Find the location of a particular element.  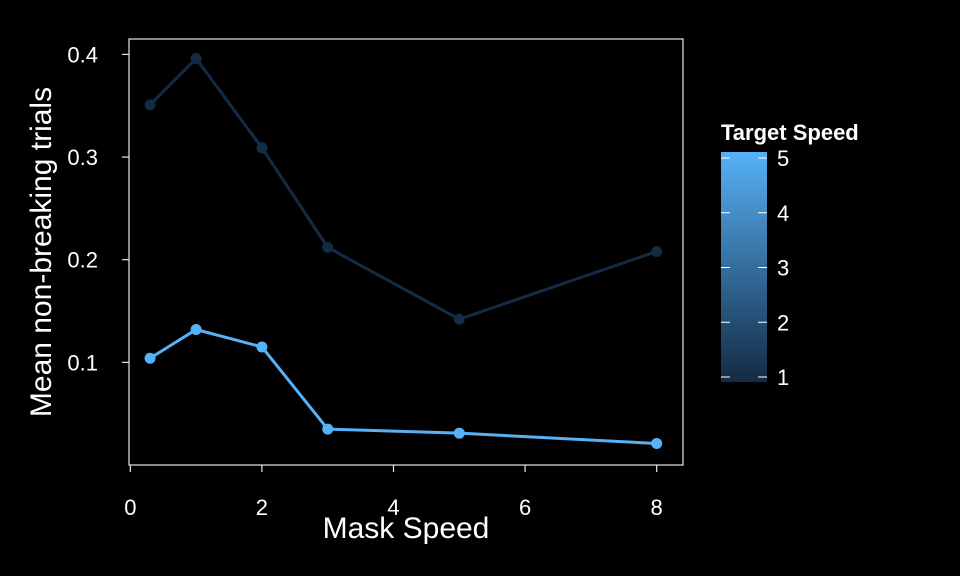

x-tick-label: 2 is located at coordinates (262, 507).